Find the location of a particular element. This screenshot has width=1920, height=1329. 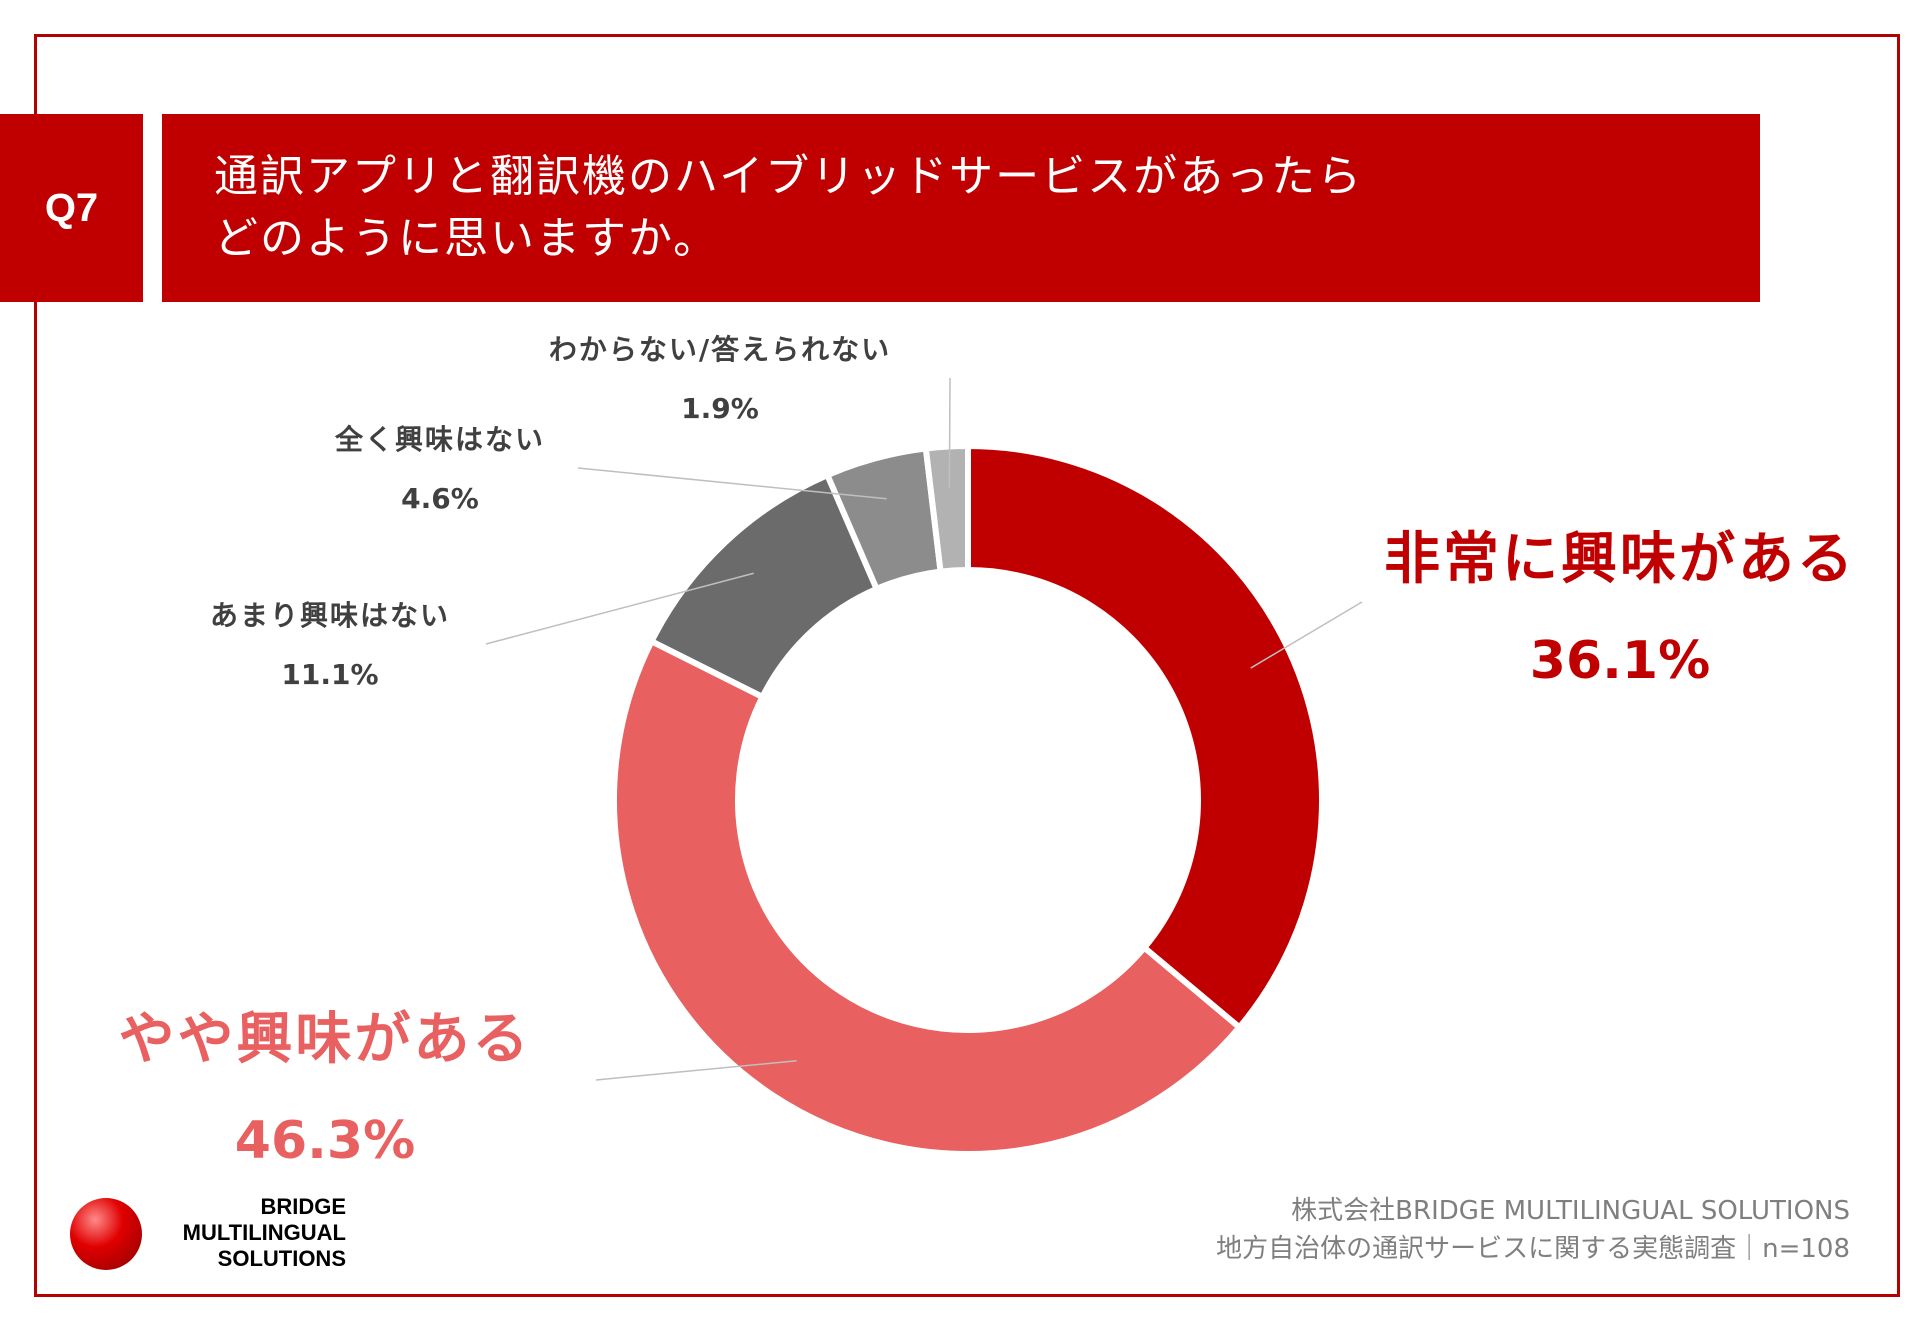

value-label-not-very-interested: 11.1% is located at coordinates (330, 674).